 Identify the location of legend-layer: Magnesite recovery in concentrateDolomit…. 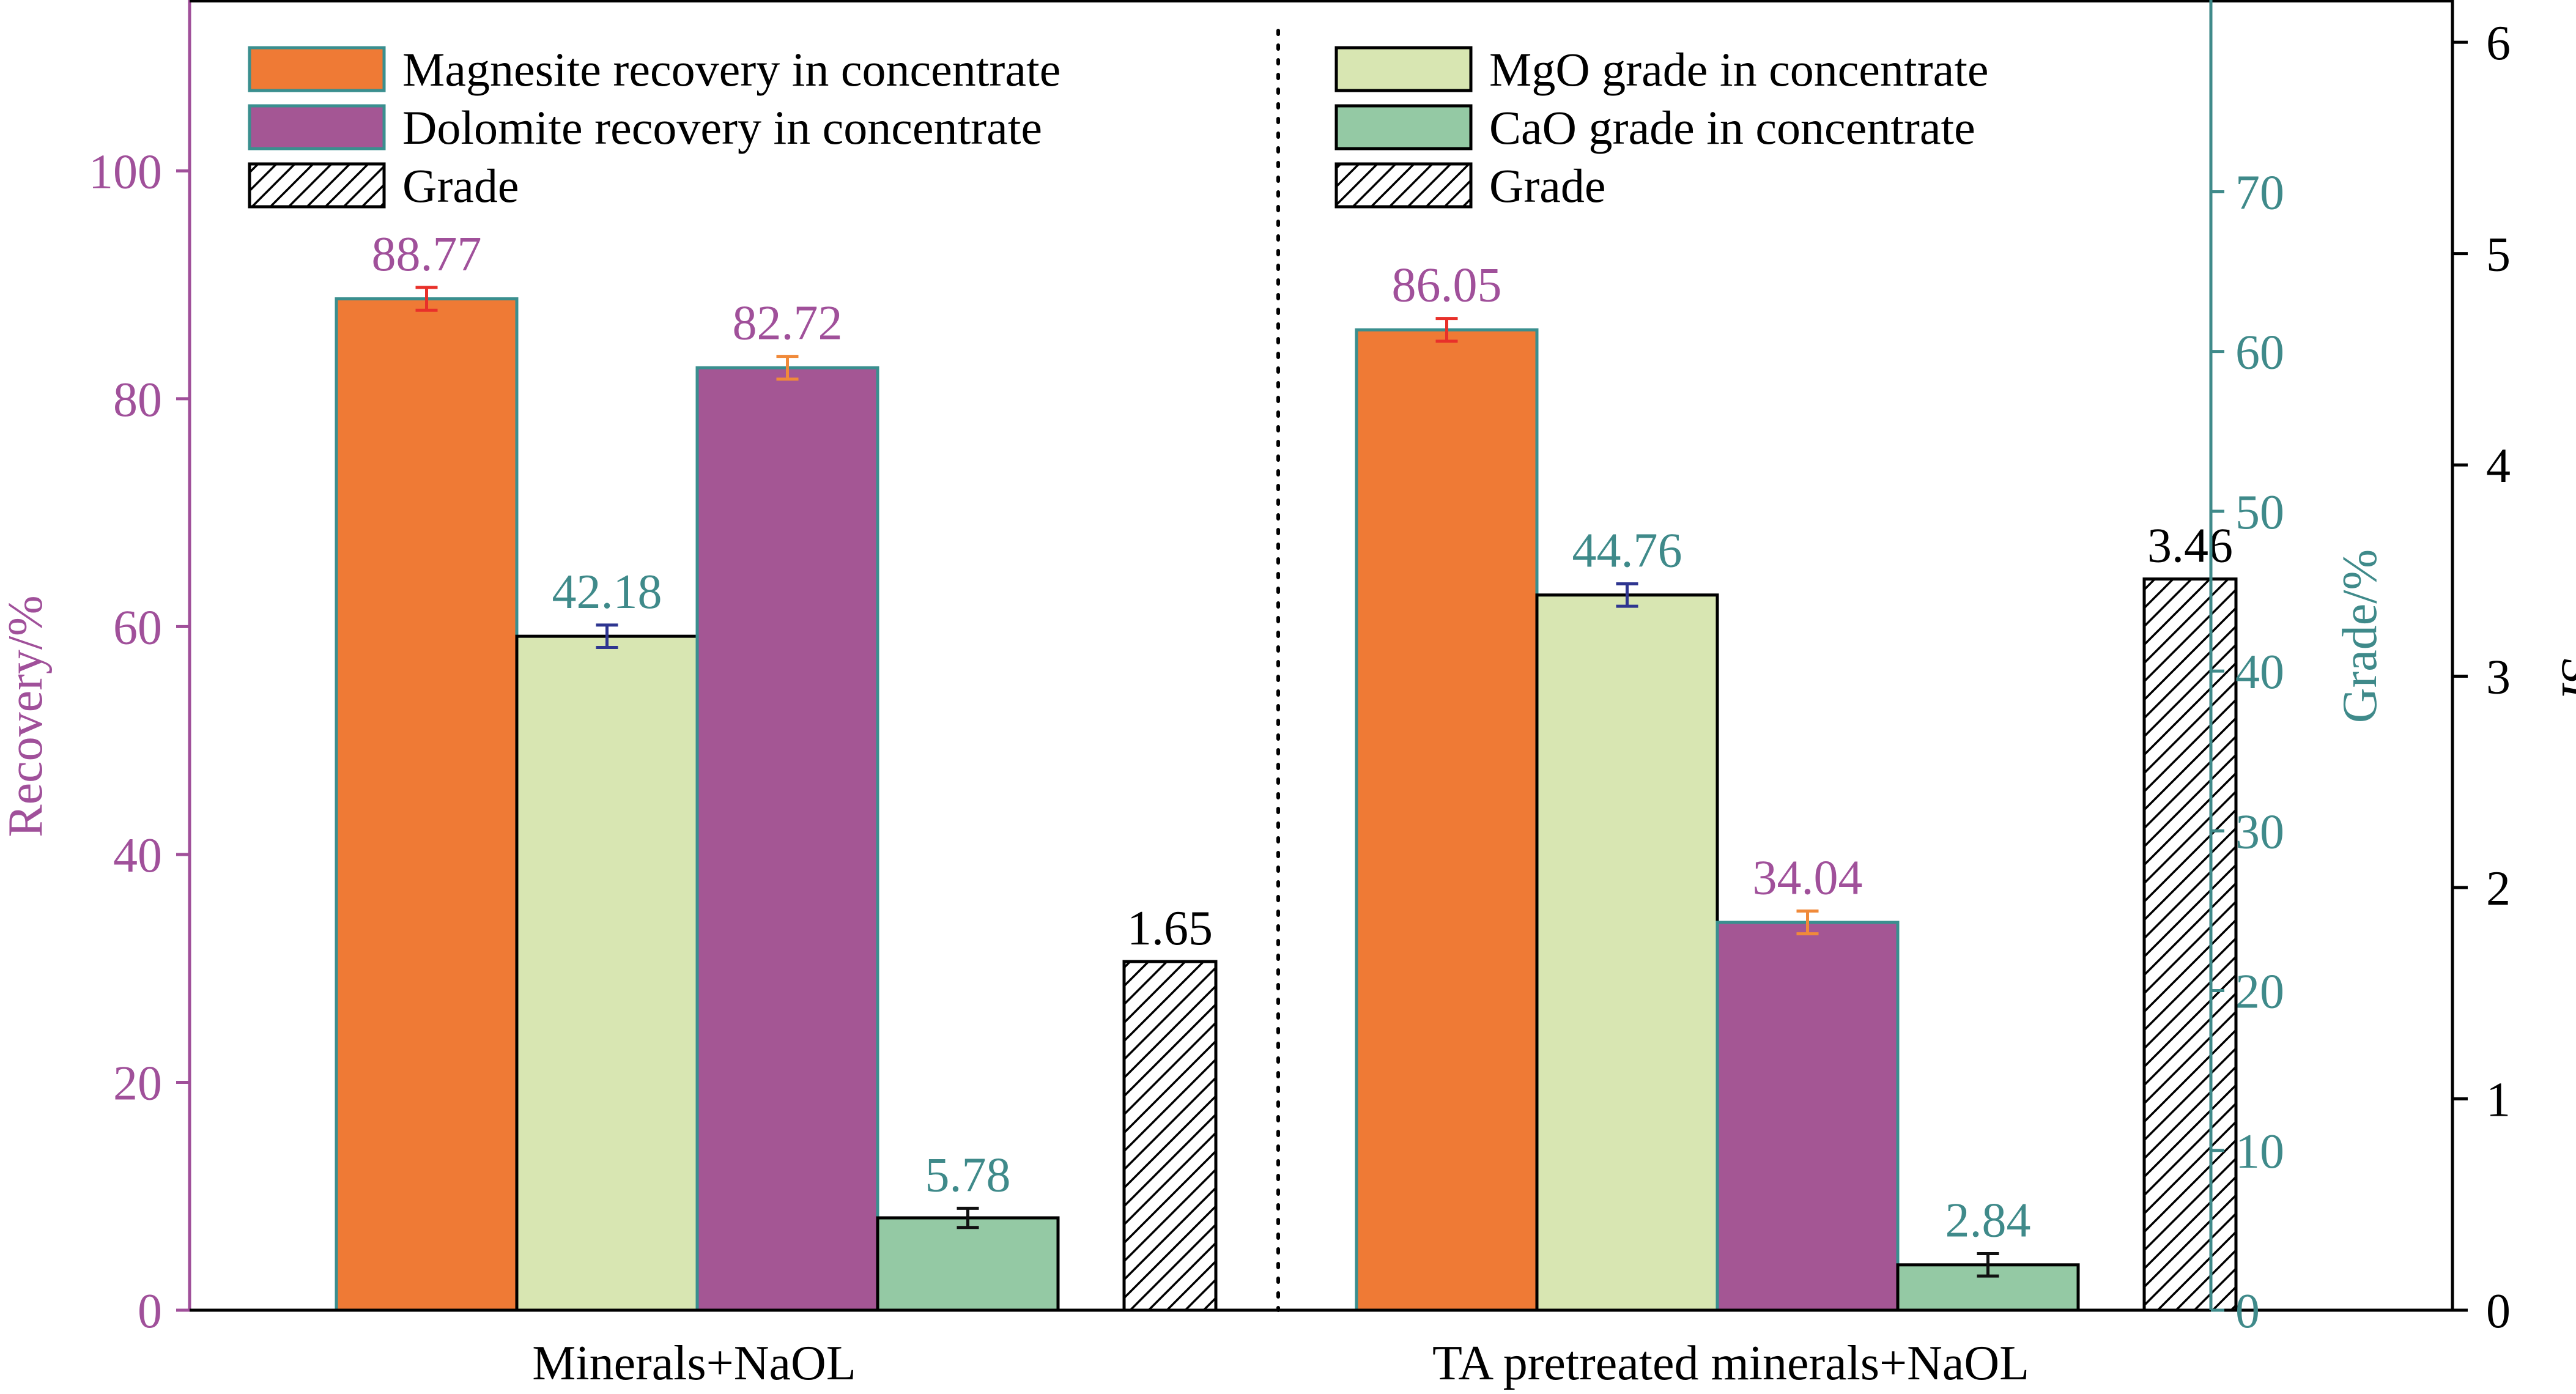
(1118, 127).